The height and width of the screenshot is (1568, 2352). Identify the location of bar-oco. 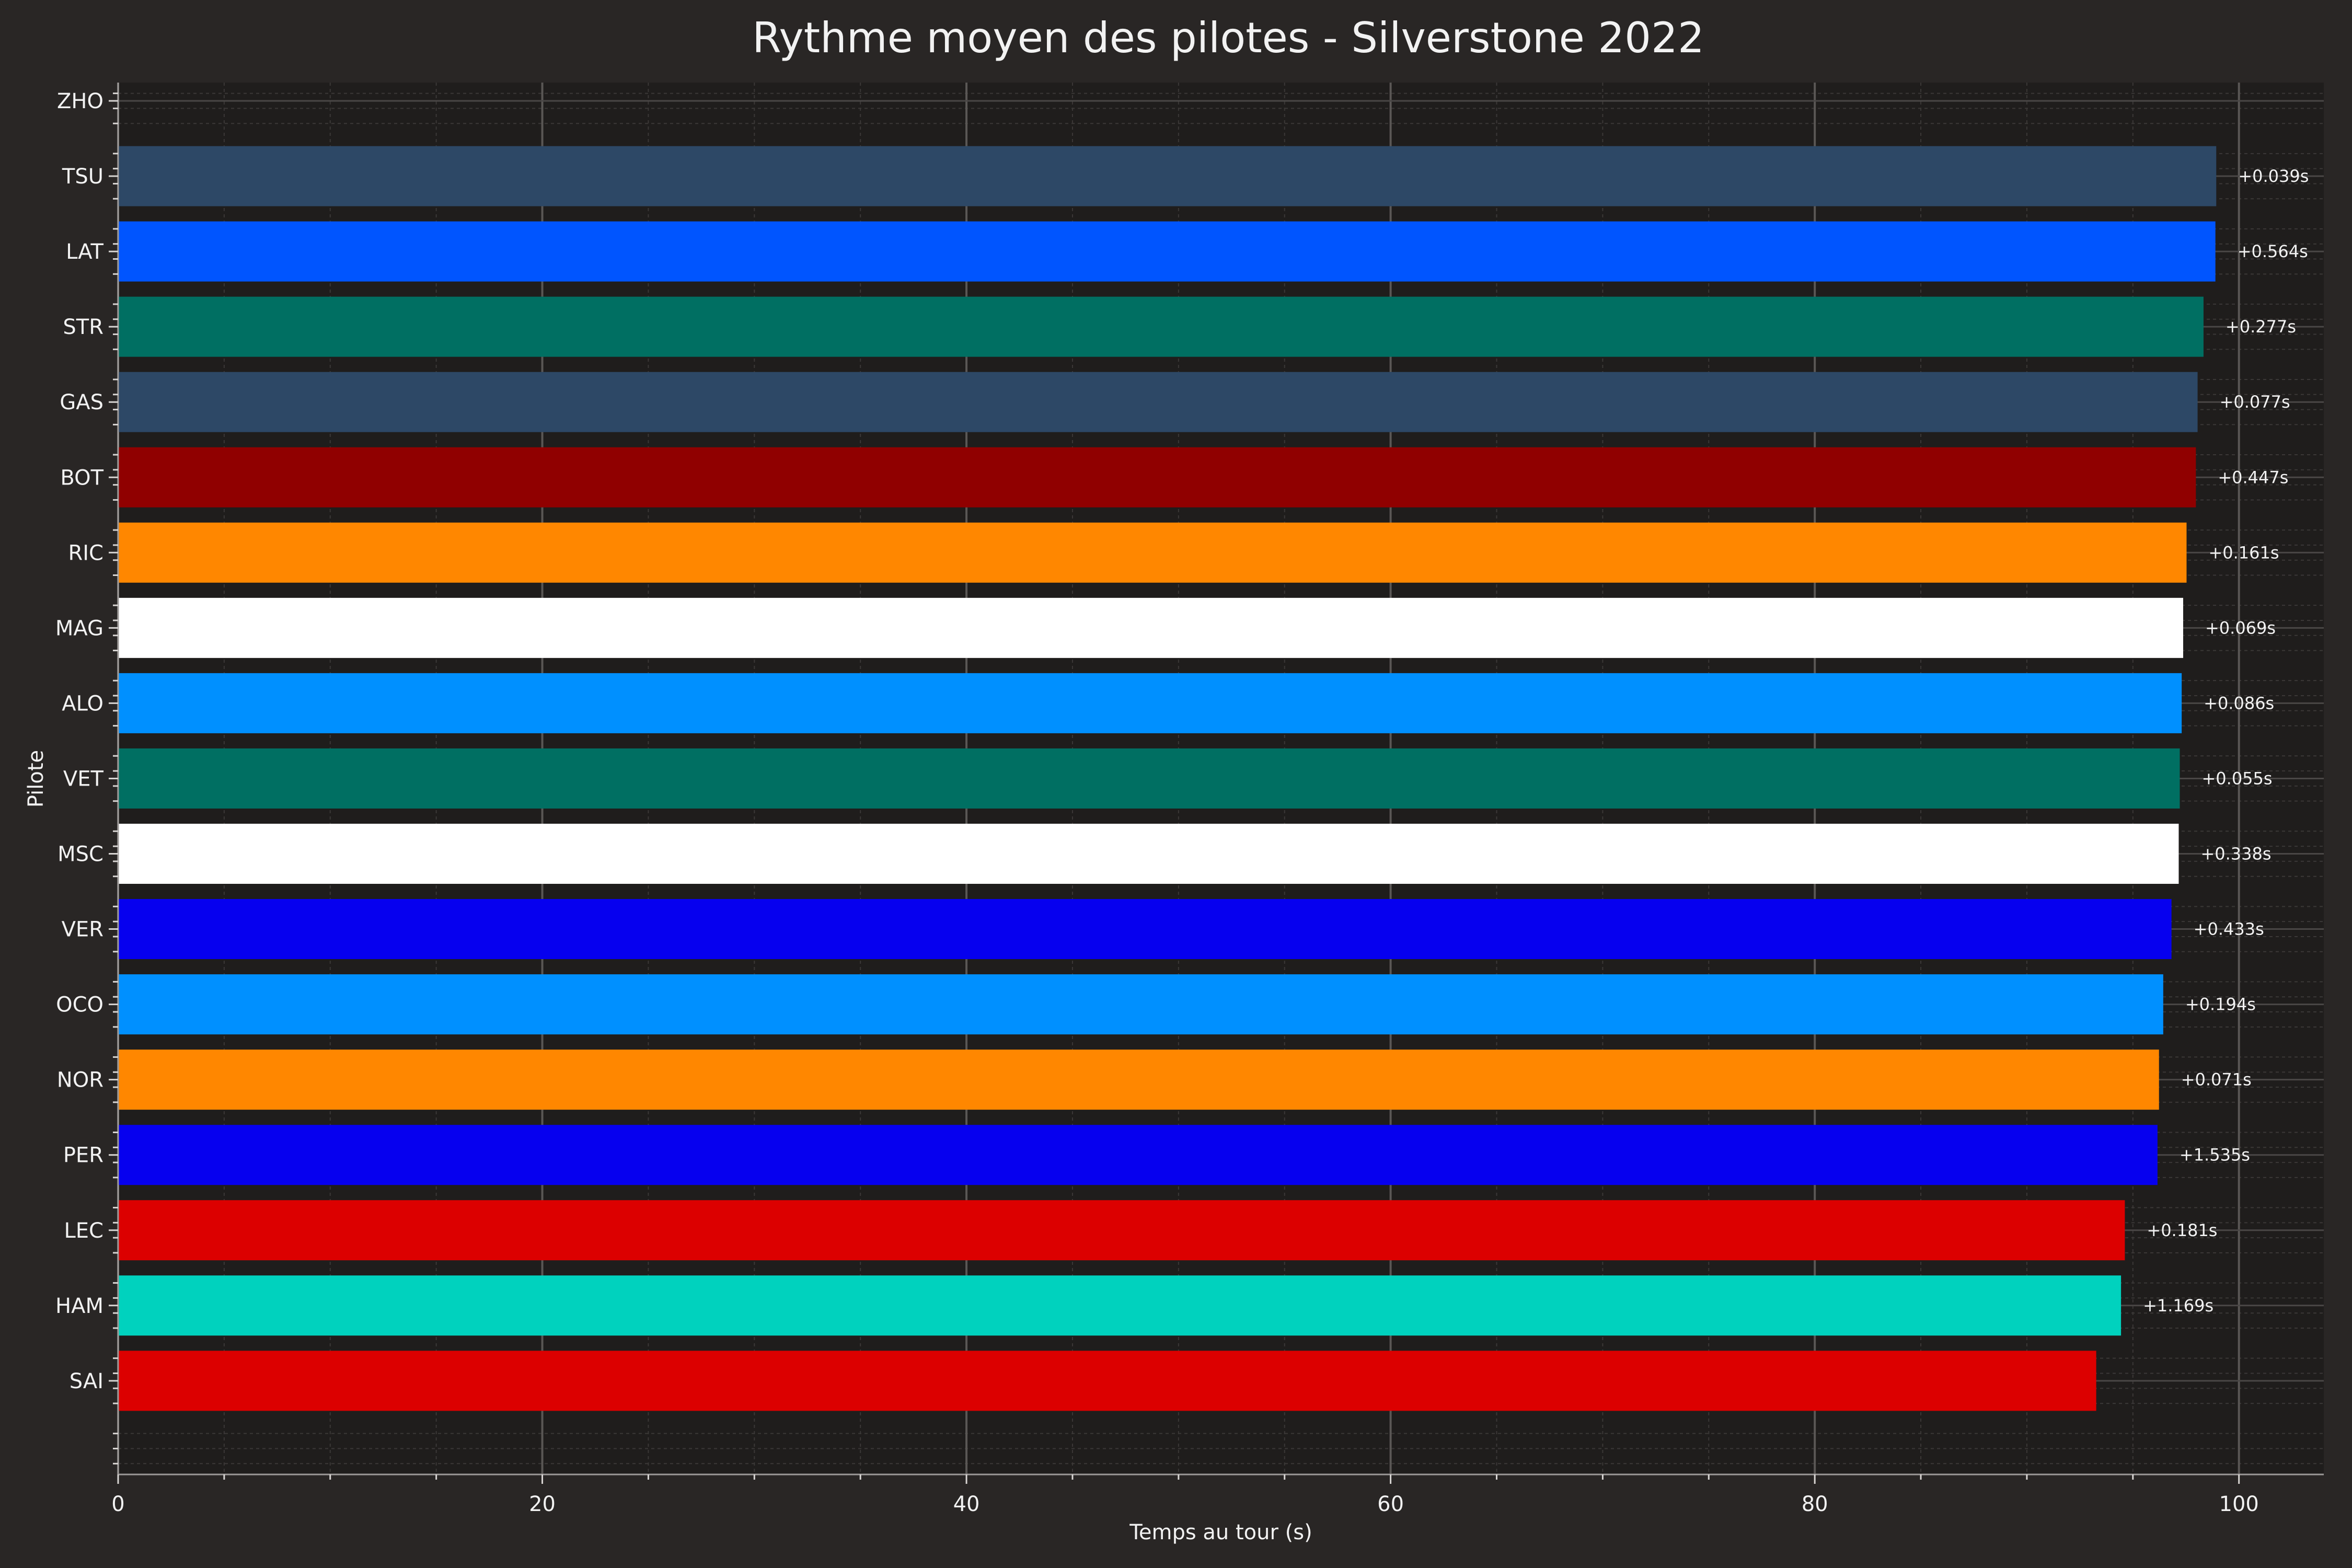
(1140, 1004).